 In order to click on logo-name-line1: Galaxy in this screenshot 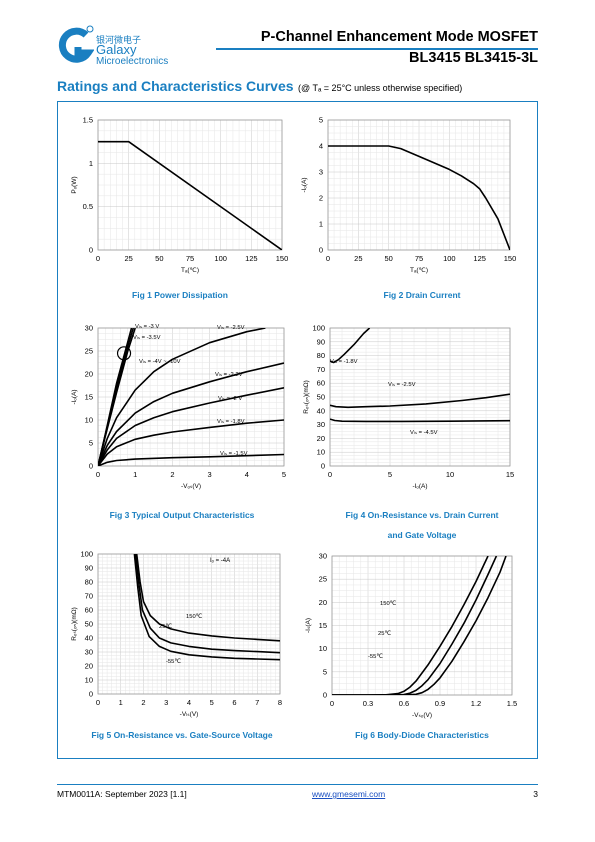, I will do `click(116, 49)`.